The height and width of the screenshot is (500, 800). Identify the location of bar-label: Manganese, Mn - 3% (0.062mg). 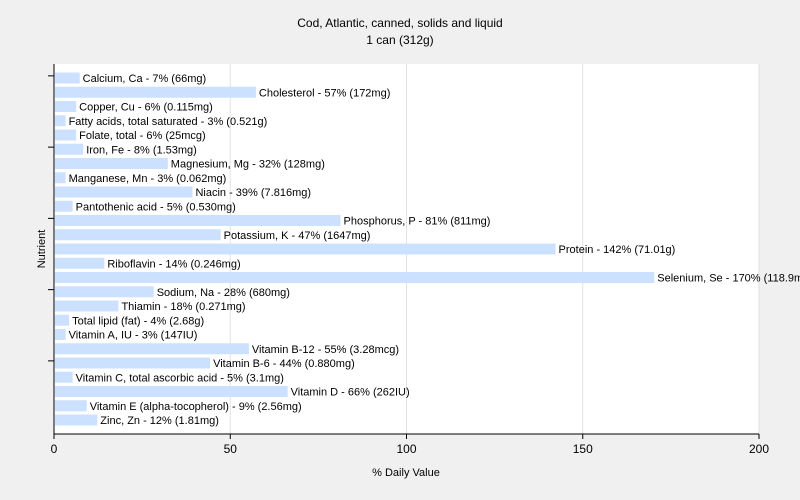
(148, 179).